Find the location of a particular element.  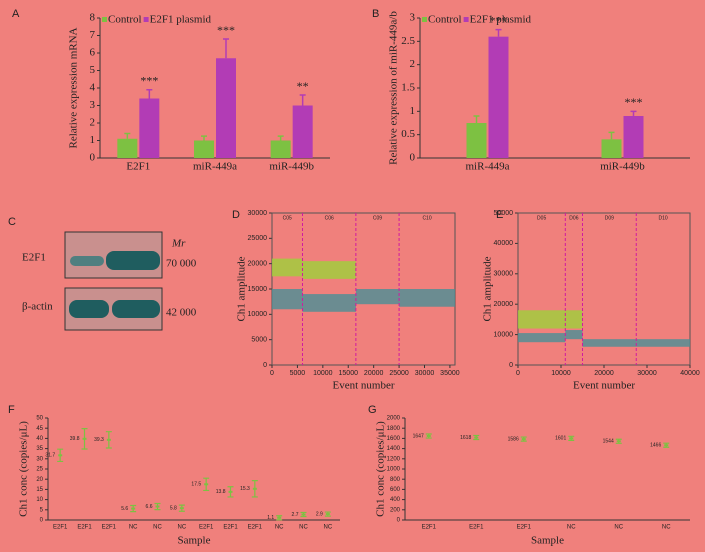

y-tick-label: 1000 is located at coordinates (394, 470).